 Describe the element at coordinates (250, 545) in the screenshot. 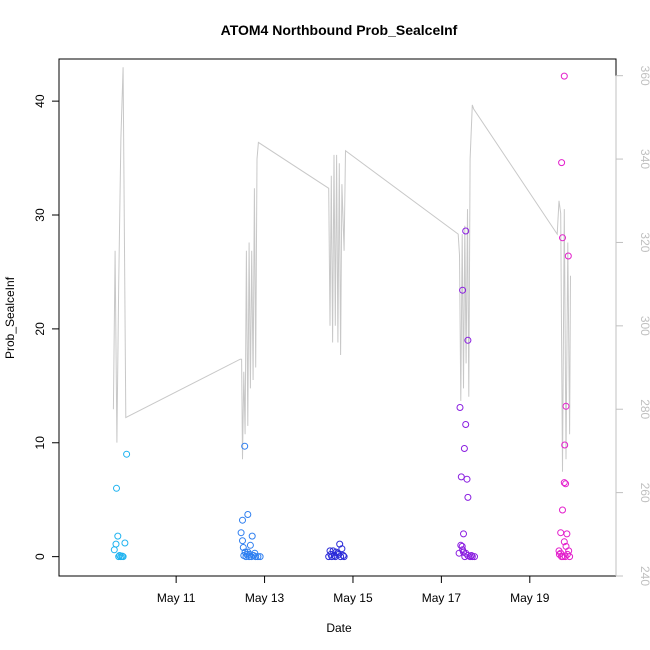

I see `scatter-point-s1-p17` at that location.